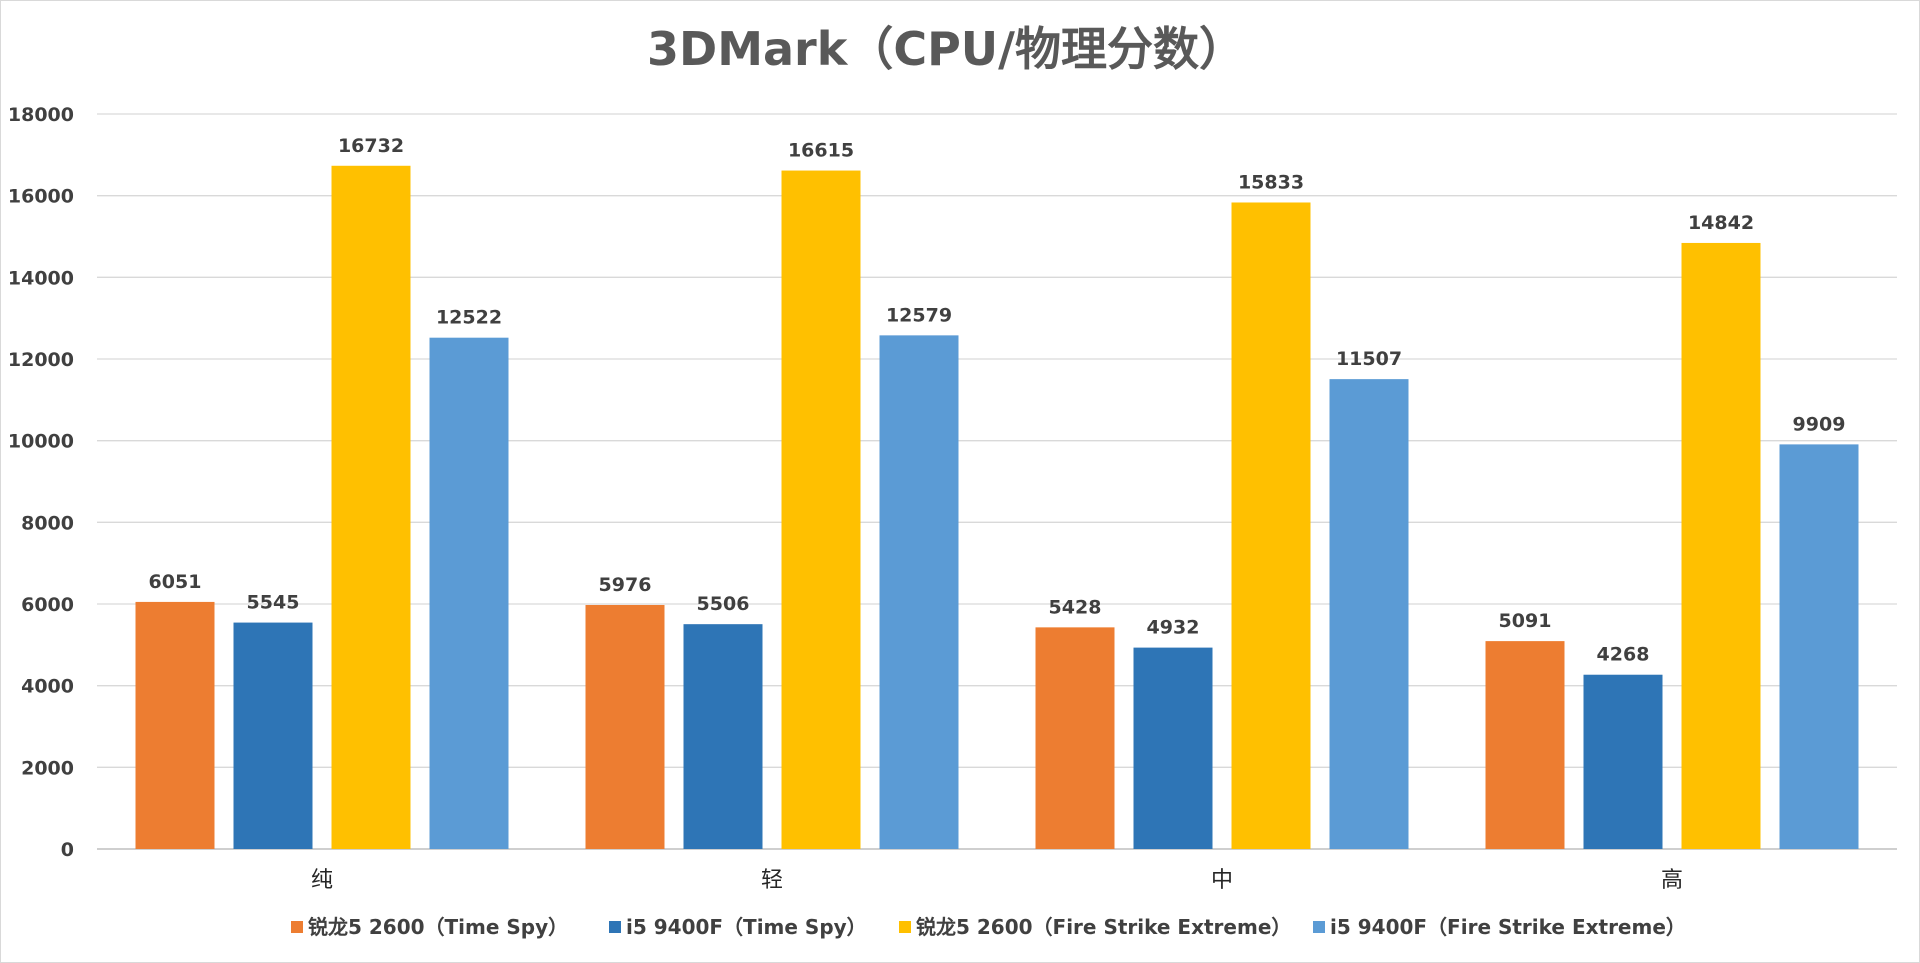 This screenshot has width=1920, height=963. What do you see at coordinates (1672, 880) in the screenshot?
I see `x-tick-label: 高` at bounding box center [1672, 880].